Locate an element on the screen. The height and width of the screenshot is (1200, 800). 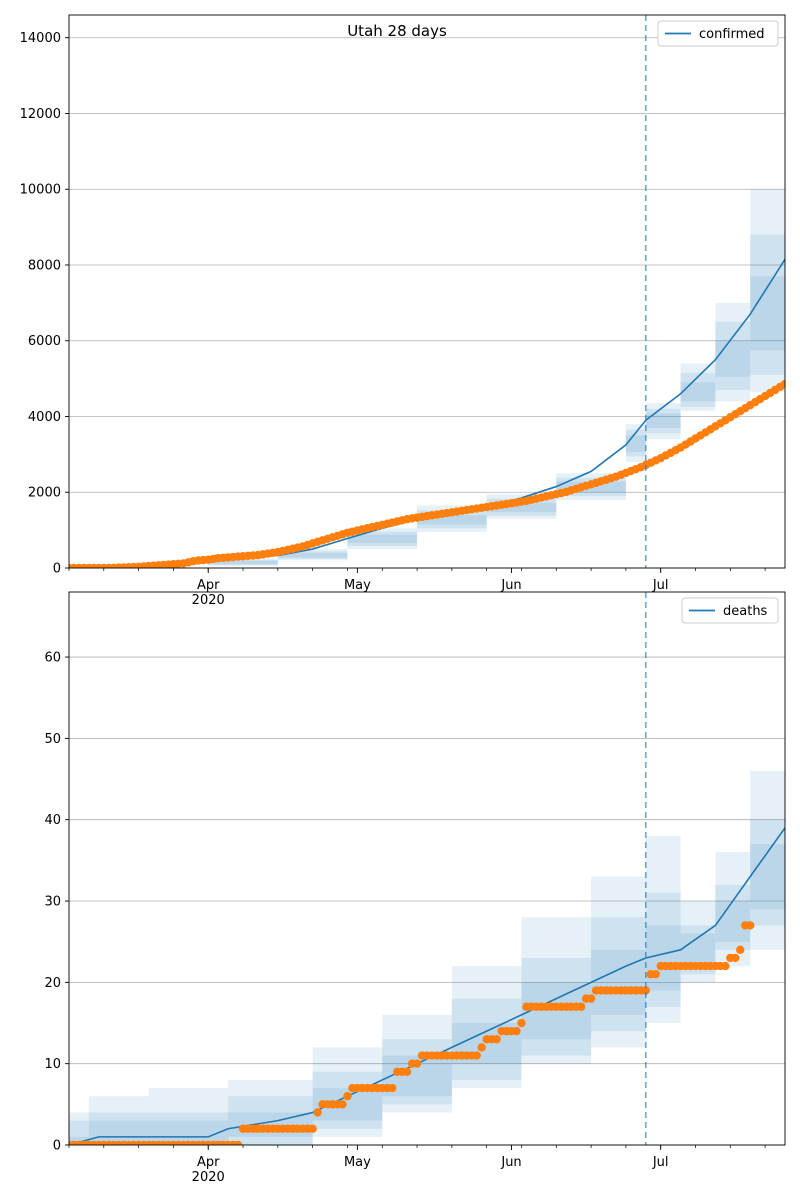
y-tick-label: 10000 is located at coordinates (40, 190).